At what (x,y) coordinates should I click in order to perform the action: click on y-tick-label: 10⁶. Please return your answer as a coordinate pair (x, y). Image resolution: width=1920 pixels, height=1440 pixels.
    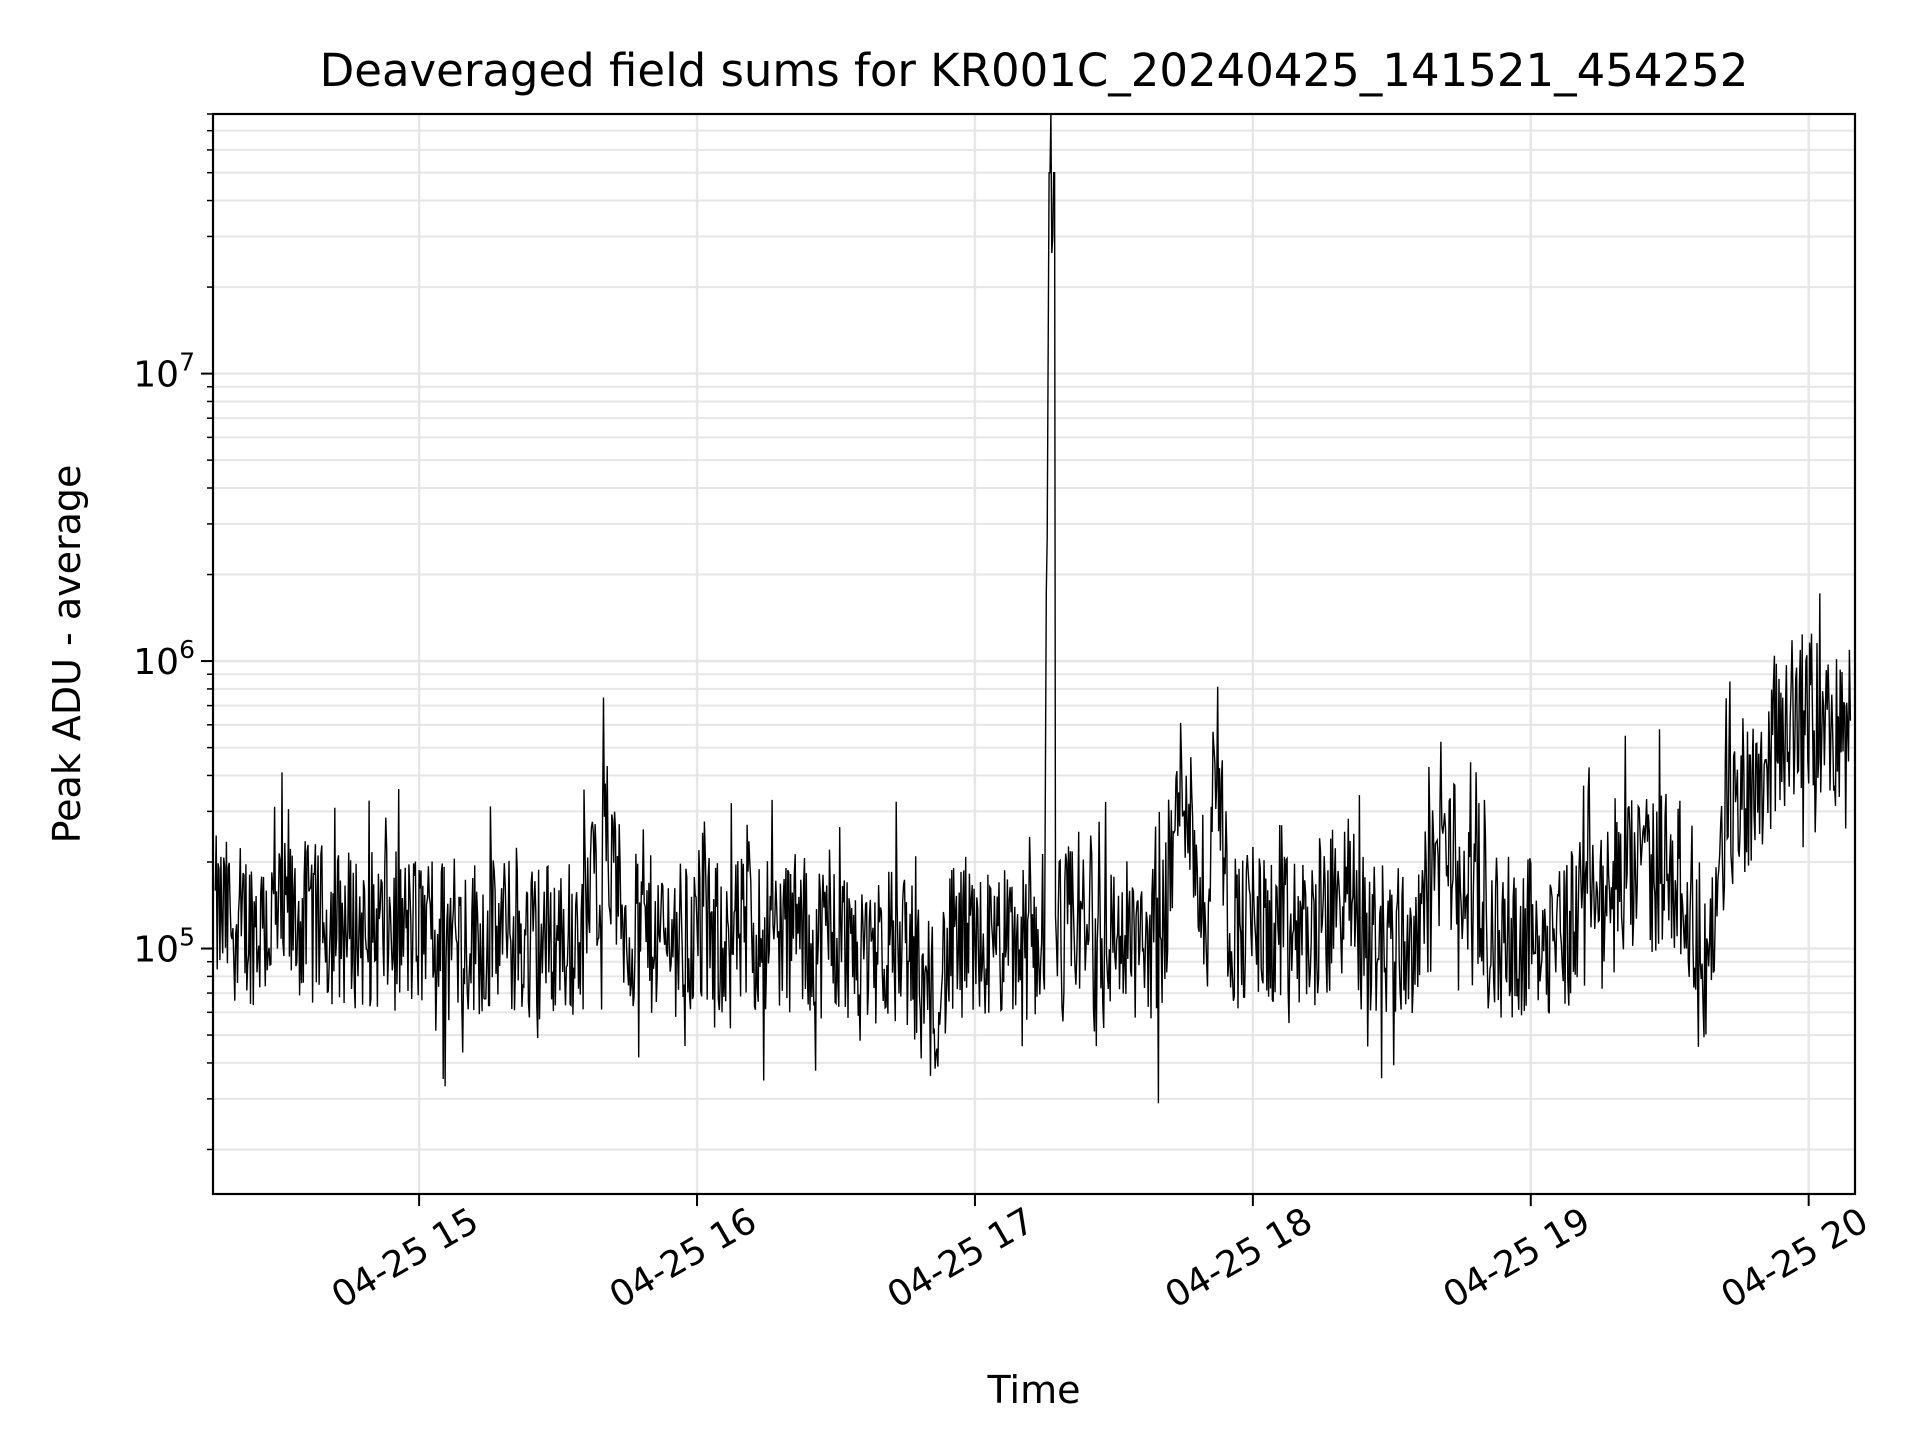
    Looking at the image, I should click on (164, 659).